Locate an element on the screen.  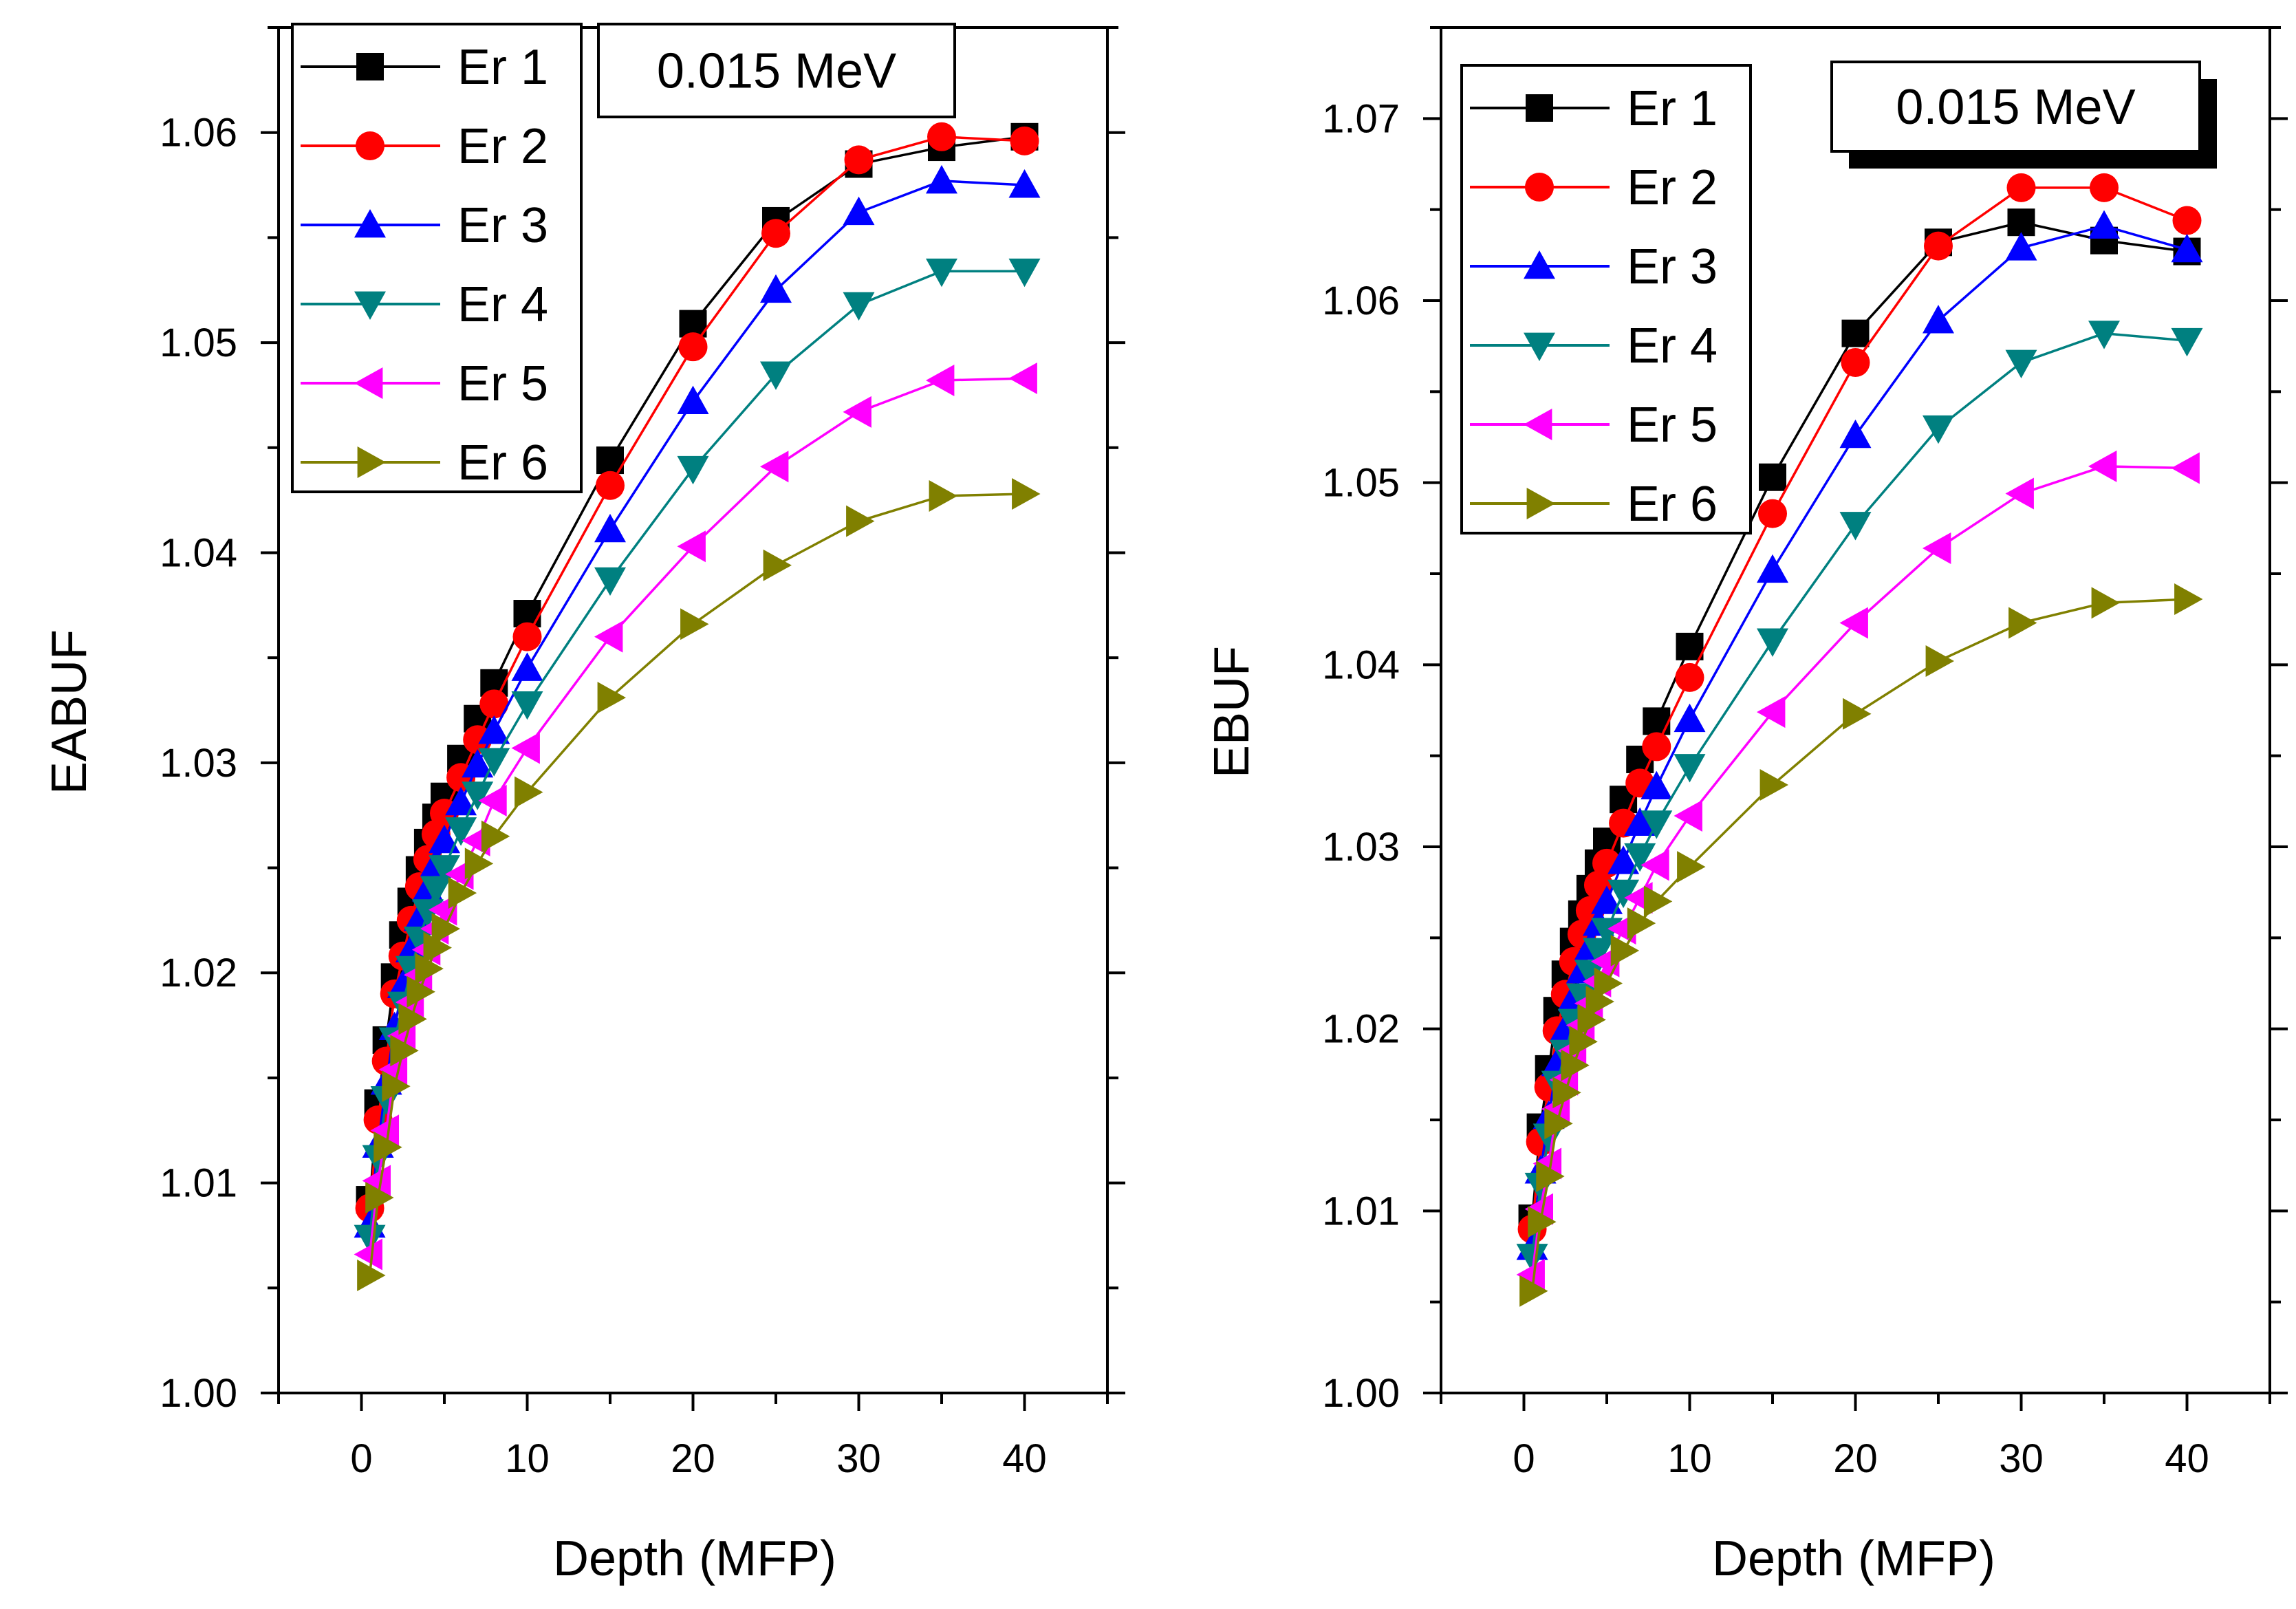
left-x-axis-title: Depth (MFP) is located at coordinates (694, 1558).